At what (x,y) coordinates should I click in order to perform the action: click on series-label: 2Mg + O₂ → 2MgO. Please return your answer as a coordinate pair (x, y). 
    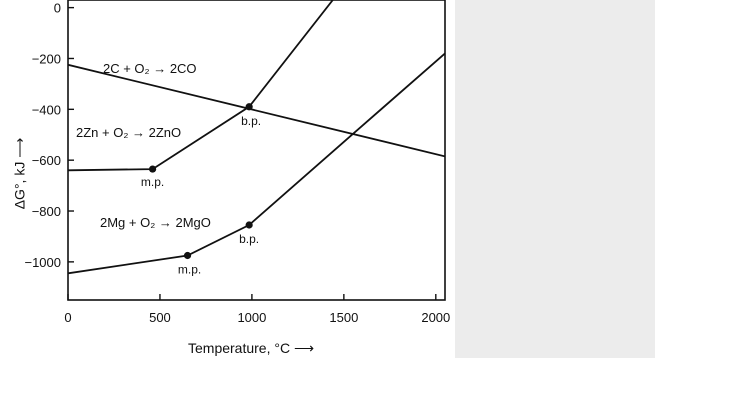
    Looking at the image, I should click on (155, 222).